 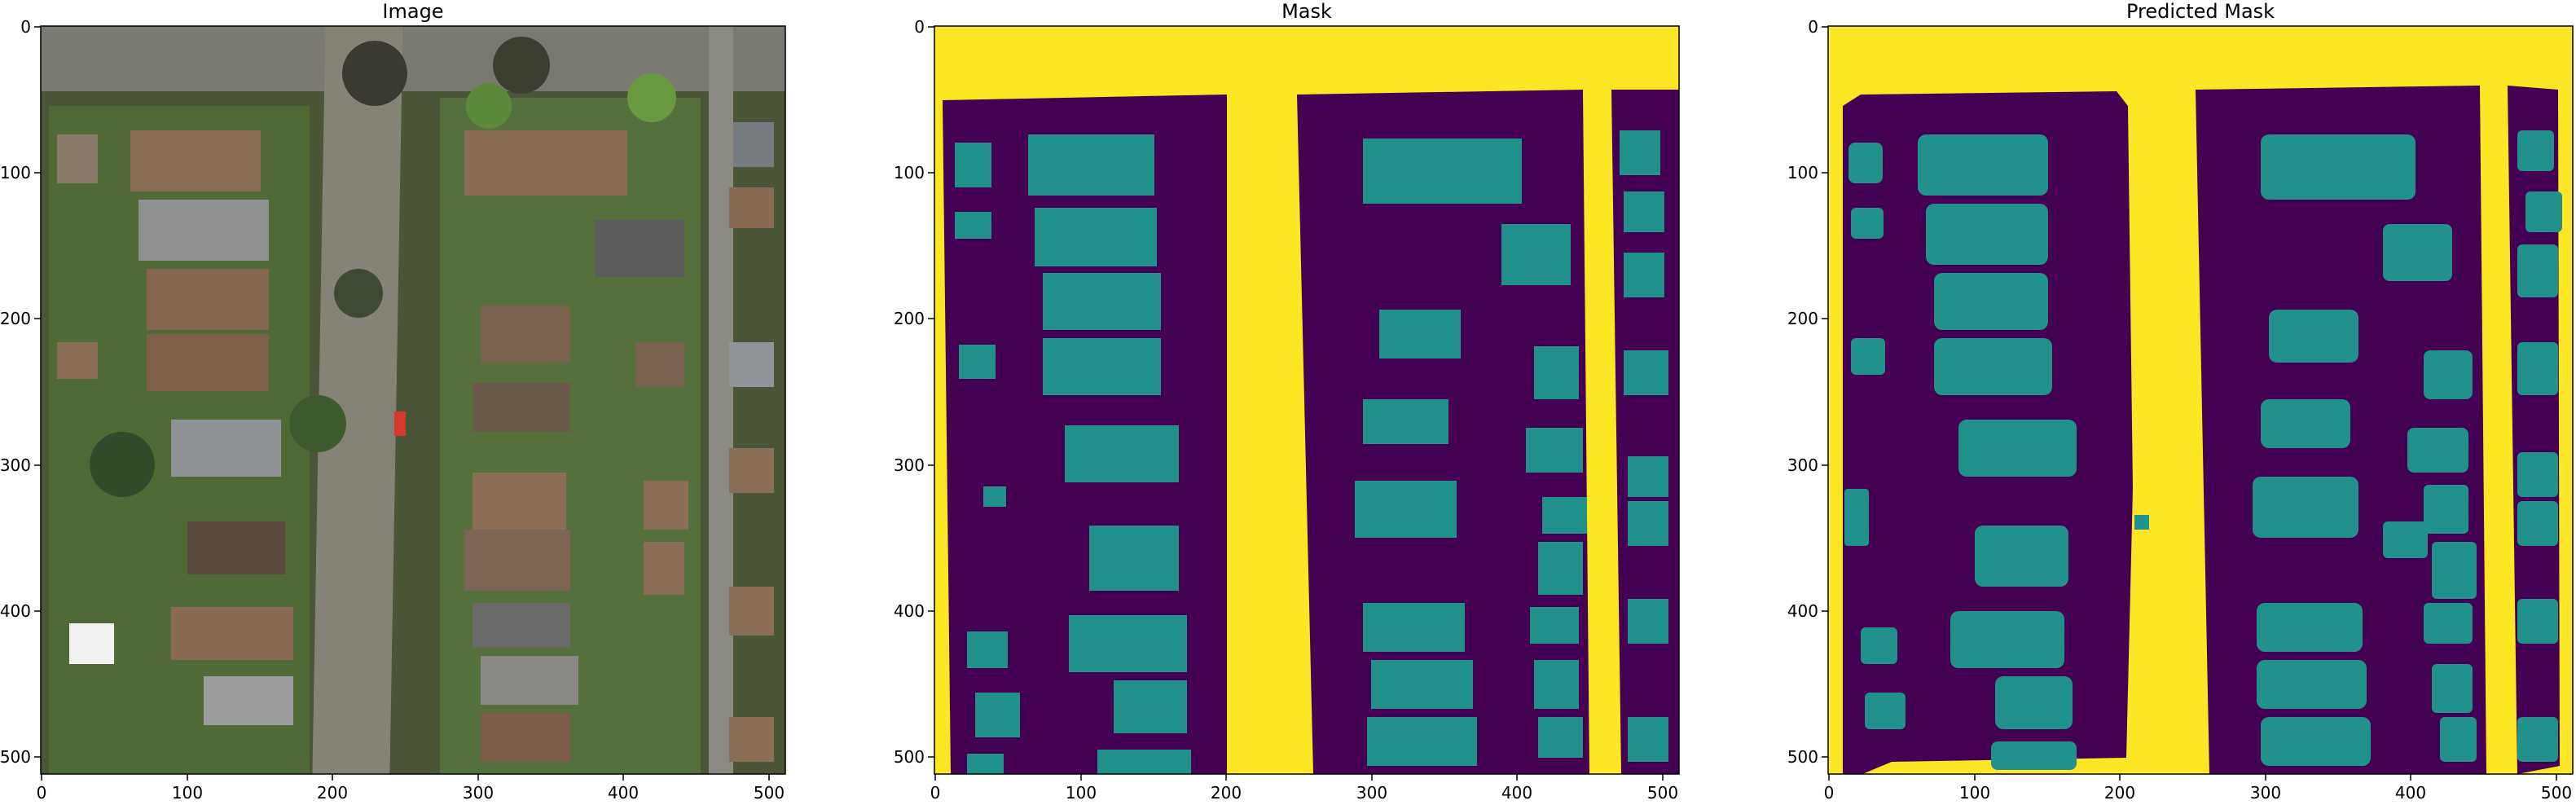 What do you see at coordinates (2200, 11) in the screenshot?
I see `panel-title-predicted-mask: Predicted Mask` at bounding box center [2200, 11].